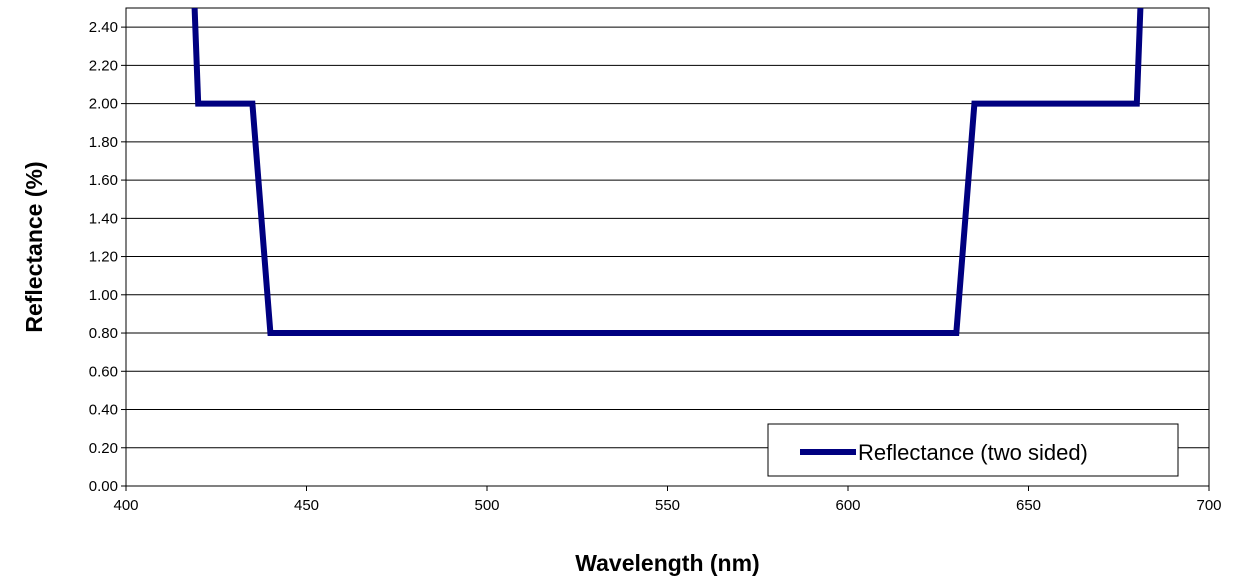  What do you see at coordinates (103, 448) in the screenshot?
I see `y-tick-label: 0.20` at bounding box center [103, 448].